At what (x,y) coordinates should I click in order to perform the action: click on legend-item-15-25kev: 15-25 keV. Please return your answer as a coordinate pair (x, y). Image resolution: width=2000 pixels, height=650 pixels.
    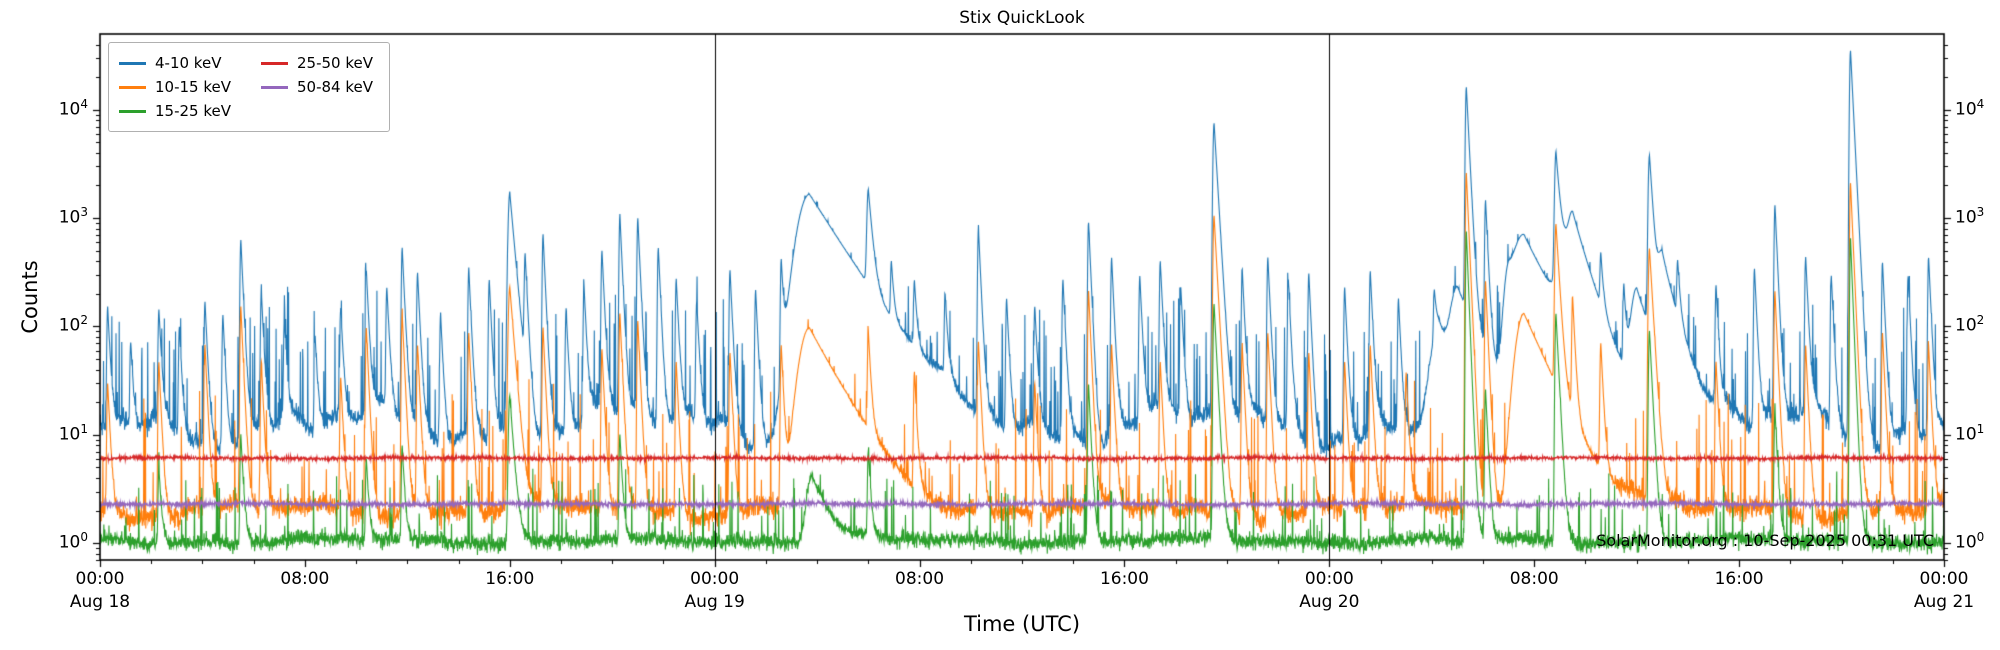
    Looking at the image, I should click on (175, 111).